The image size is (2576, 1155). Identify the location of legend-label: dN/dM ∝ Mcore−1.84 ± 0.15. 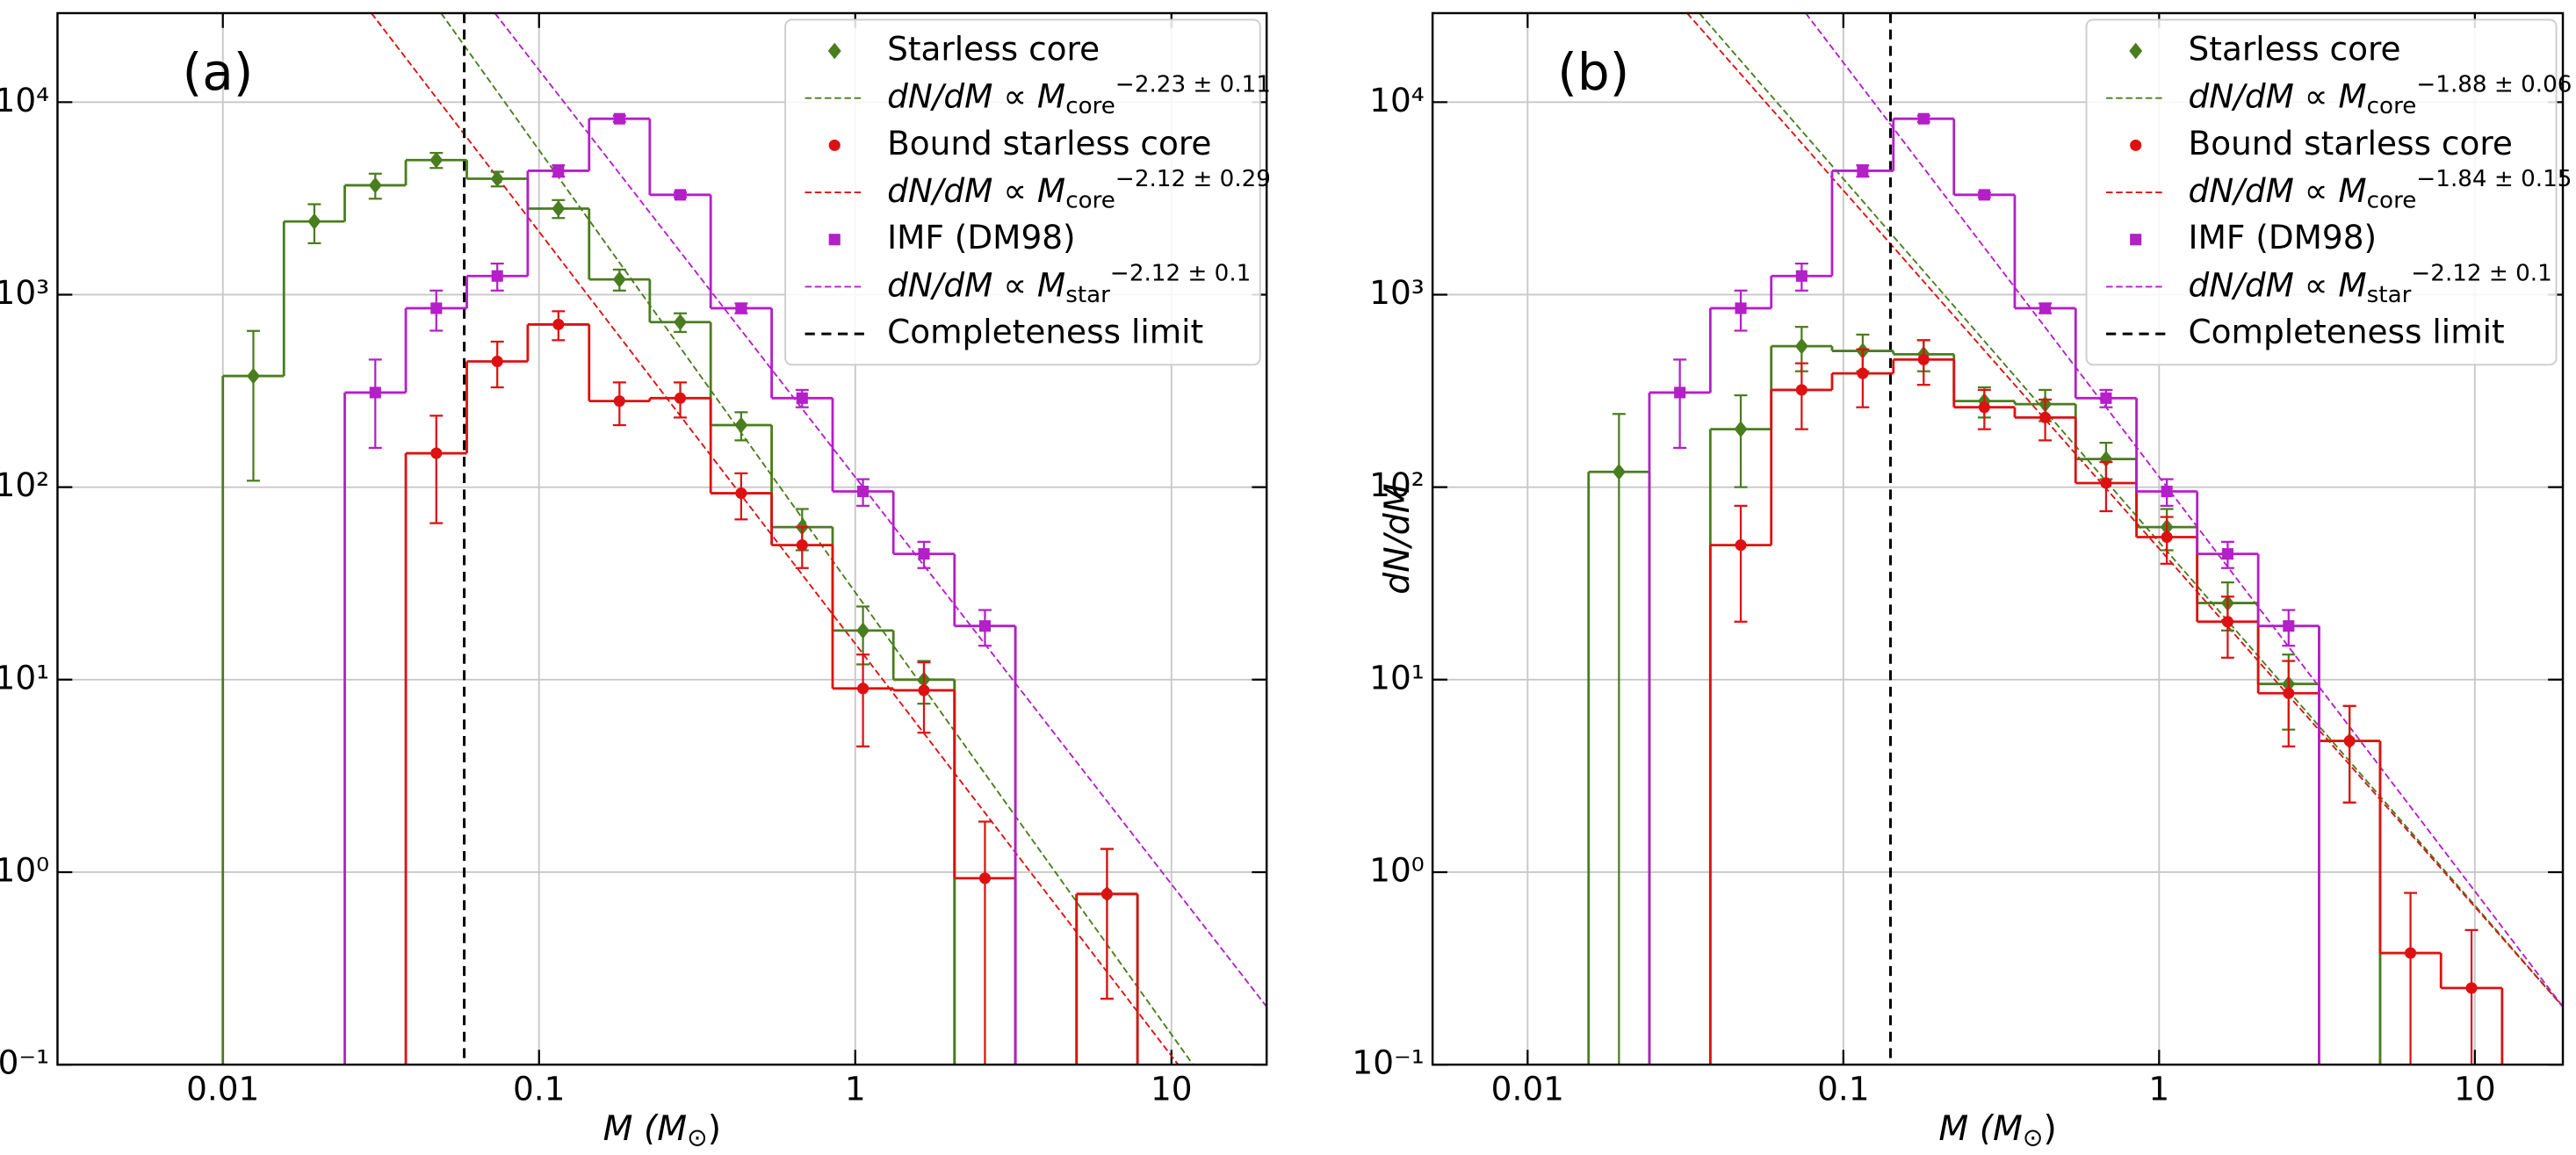
(2380, 189).